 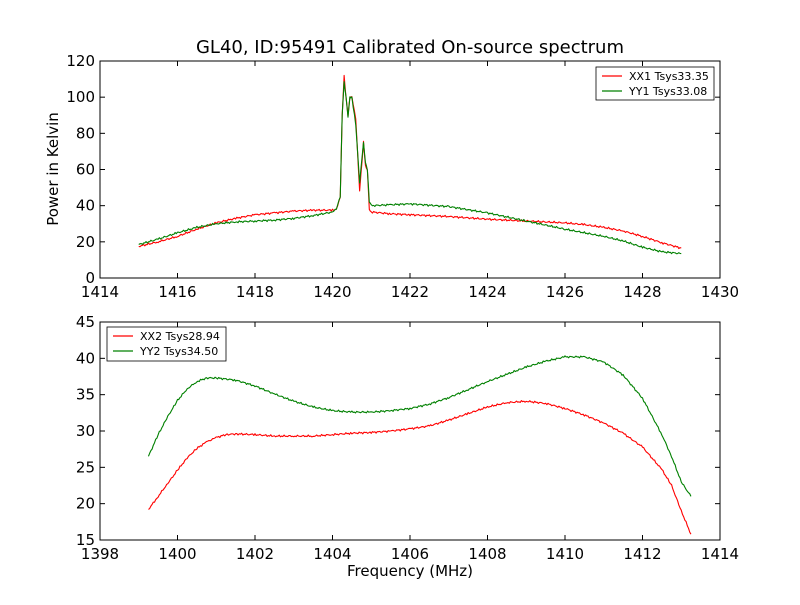 What do you see at coordinates (332, 554) in the screenshot?
I see `x-tick-label: 1404` at bounding box center [332, 554].